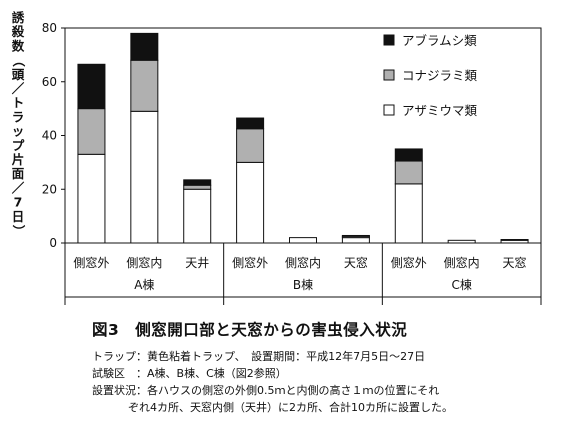 This screenshot has width=561, height=423. What do you see at coordinates (18, 74) in the screenshot?
I see `y-label-char: 頭` at bounding box center [18, 74].